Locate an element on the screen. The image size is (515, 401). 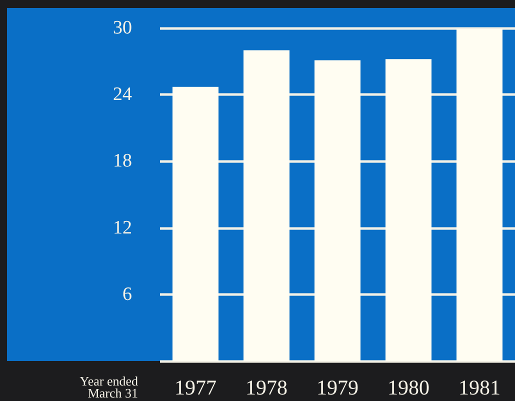
x-tick-label: 1980 is located at coordinates (409, 388).